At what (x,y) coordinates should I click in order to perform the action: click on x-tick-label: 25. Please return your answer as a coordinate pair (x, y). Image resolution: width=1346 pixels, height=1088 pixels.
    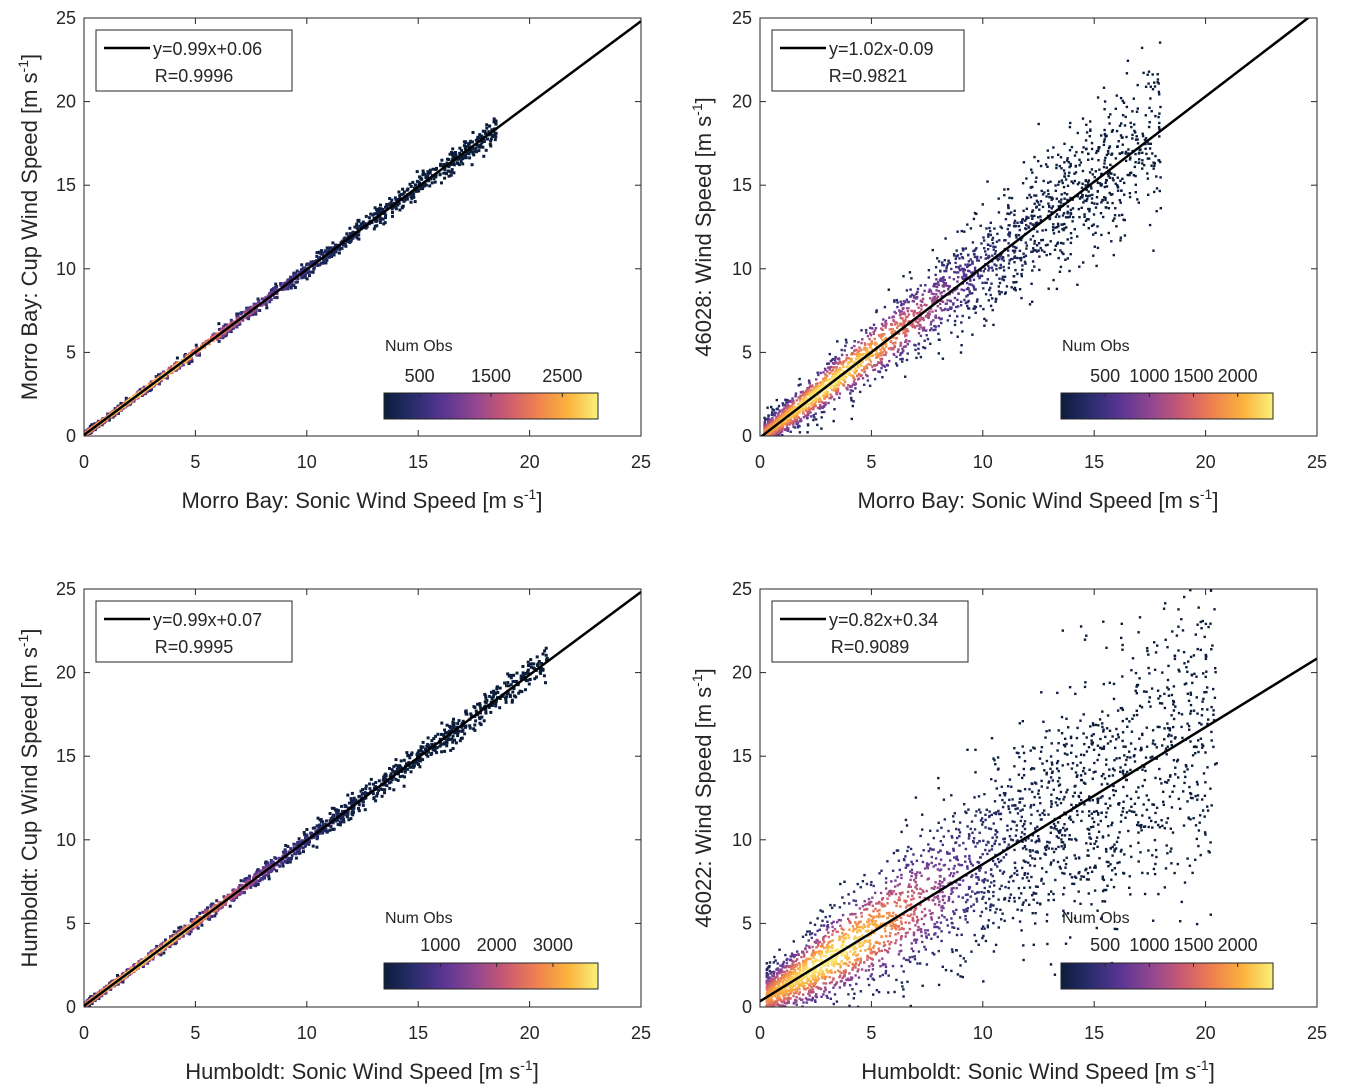
    Looking at the image, I should click on (1317, 462).